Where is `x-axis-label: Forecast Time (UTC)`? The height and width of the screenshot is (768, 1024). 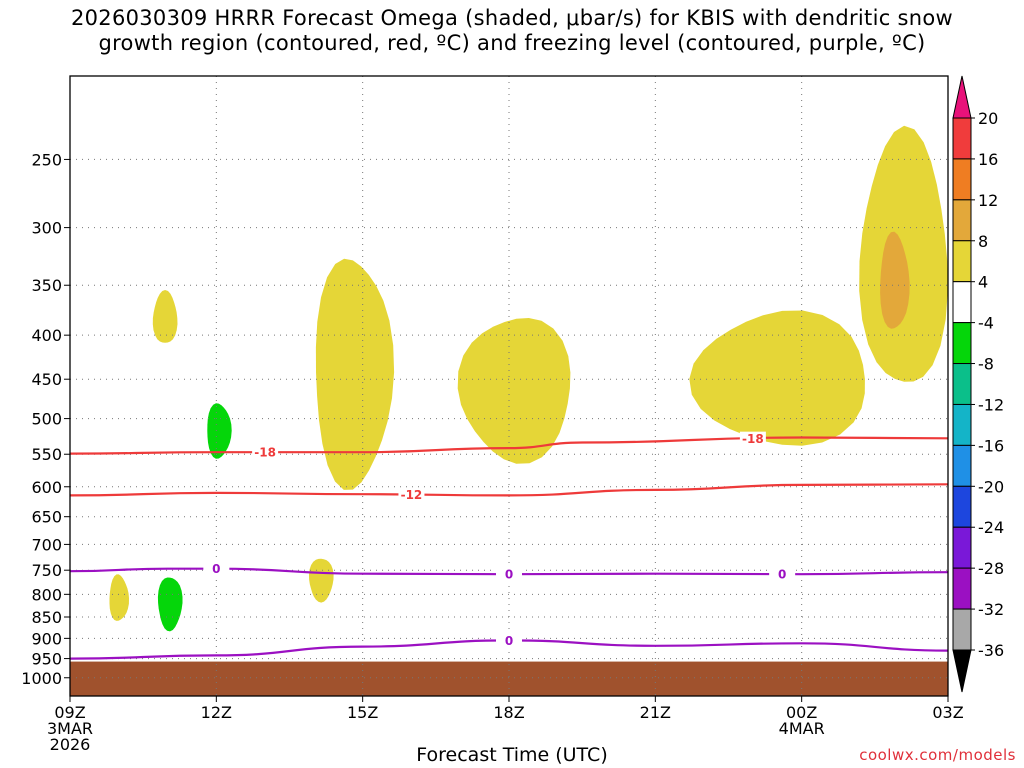 x-axis-label: Forecast Time (UTC) is located at coordinates (512, 755).